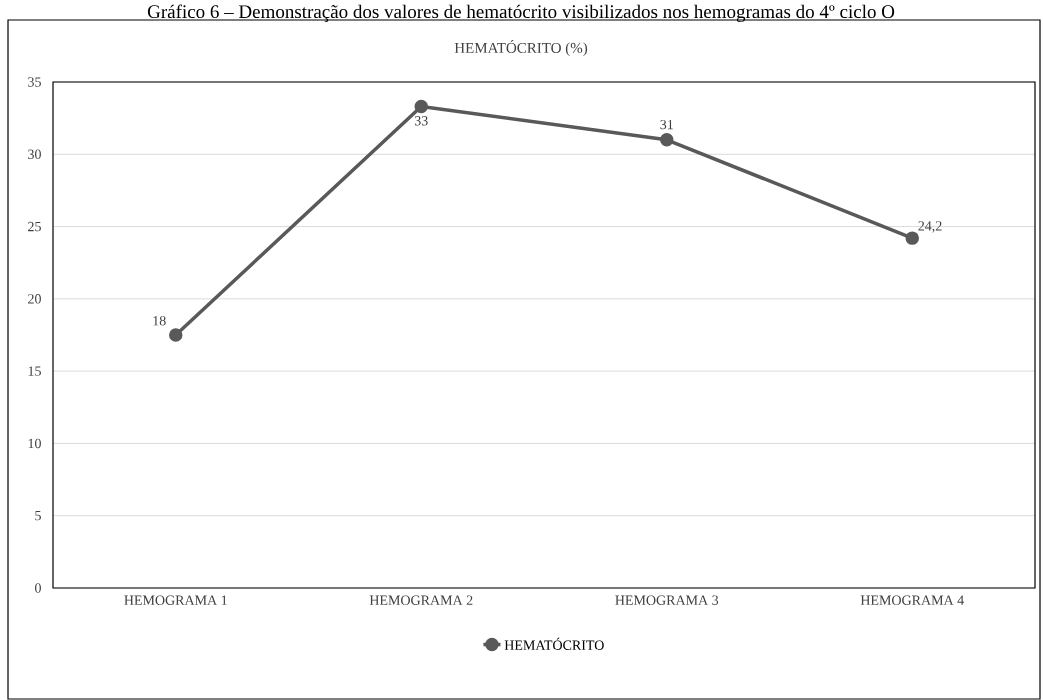 The height and width of the screenshot is (700, 1043). Describe the element at coordinates (34, 299) in the screenshot. I see `y-tick-label: 20` at that location.